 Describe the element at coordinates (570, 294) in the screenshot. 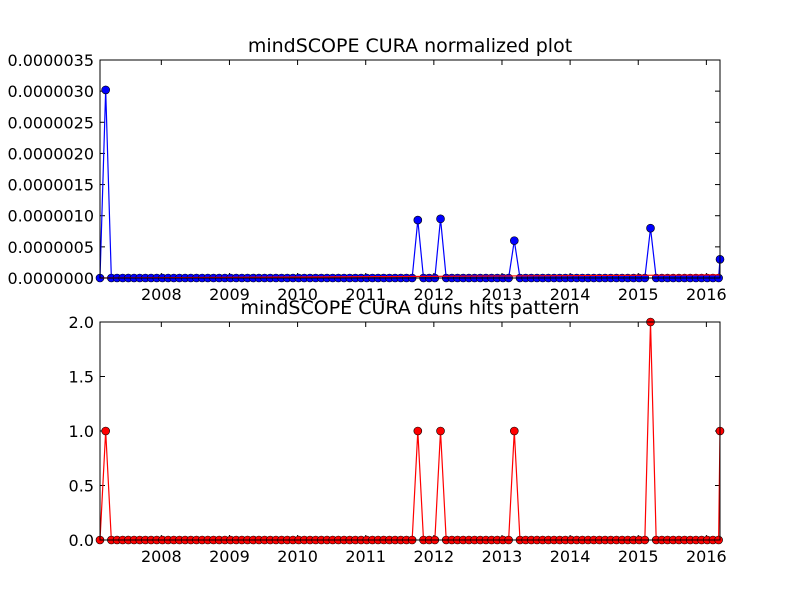

I see `normalized-plot-x-tick-label: 2014` at that location.